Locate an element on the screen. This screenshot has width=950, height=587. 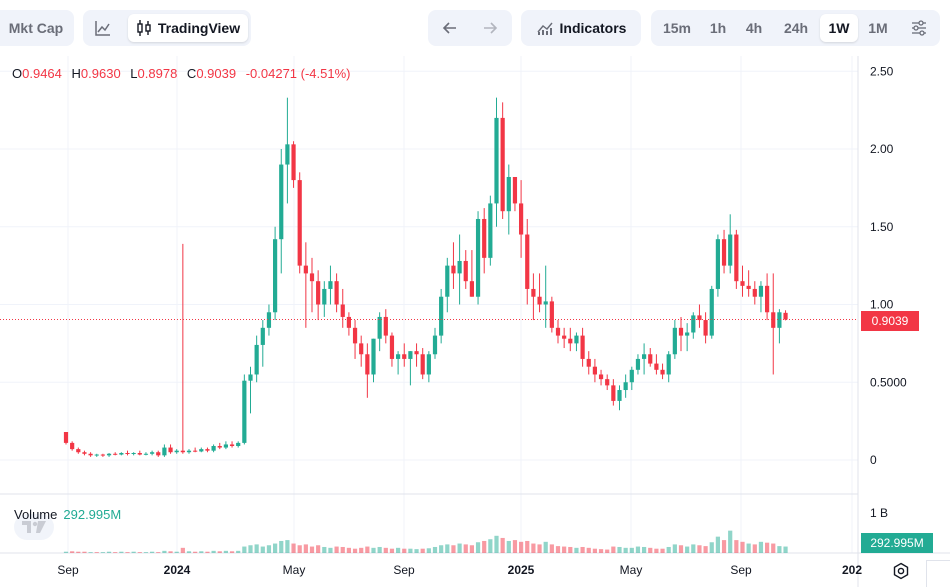
undo-button is located at coordinates (450, 28).